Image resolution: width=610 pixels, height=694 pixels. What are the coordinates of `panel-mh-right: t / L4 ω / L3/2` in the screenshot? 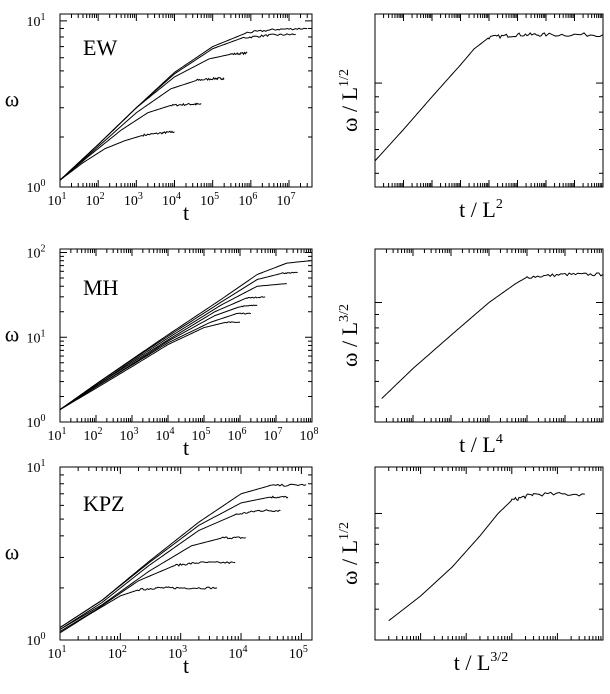 It's located at (470, 352).